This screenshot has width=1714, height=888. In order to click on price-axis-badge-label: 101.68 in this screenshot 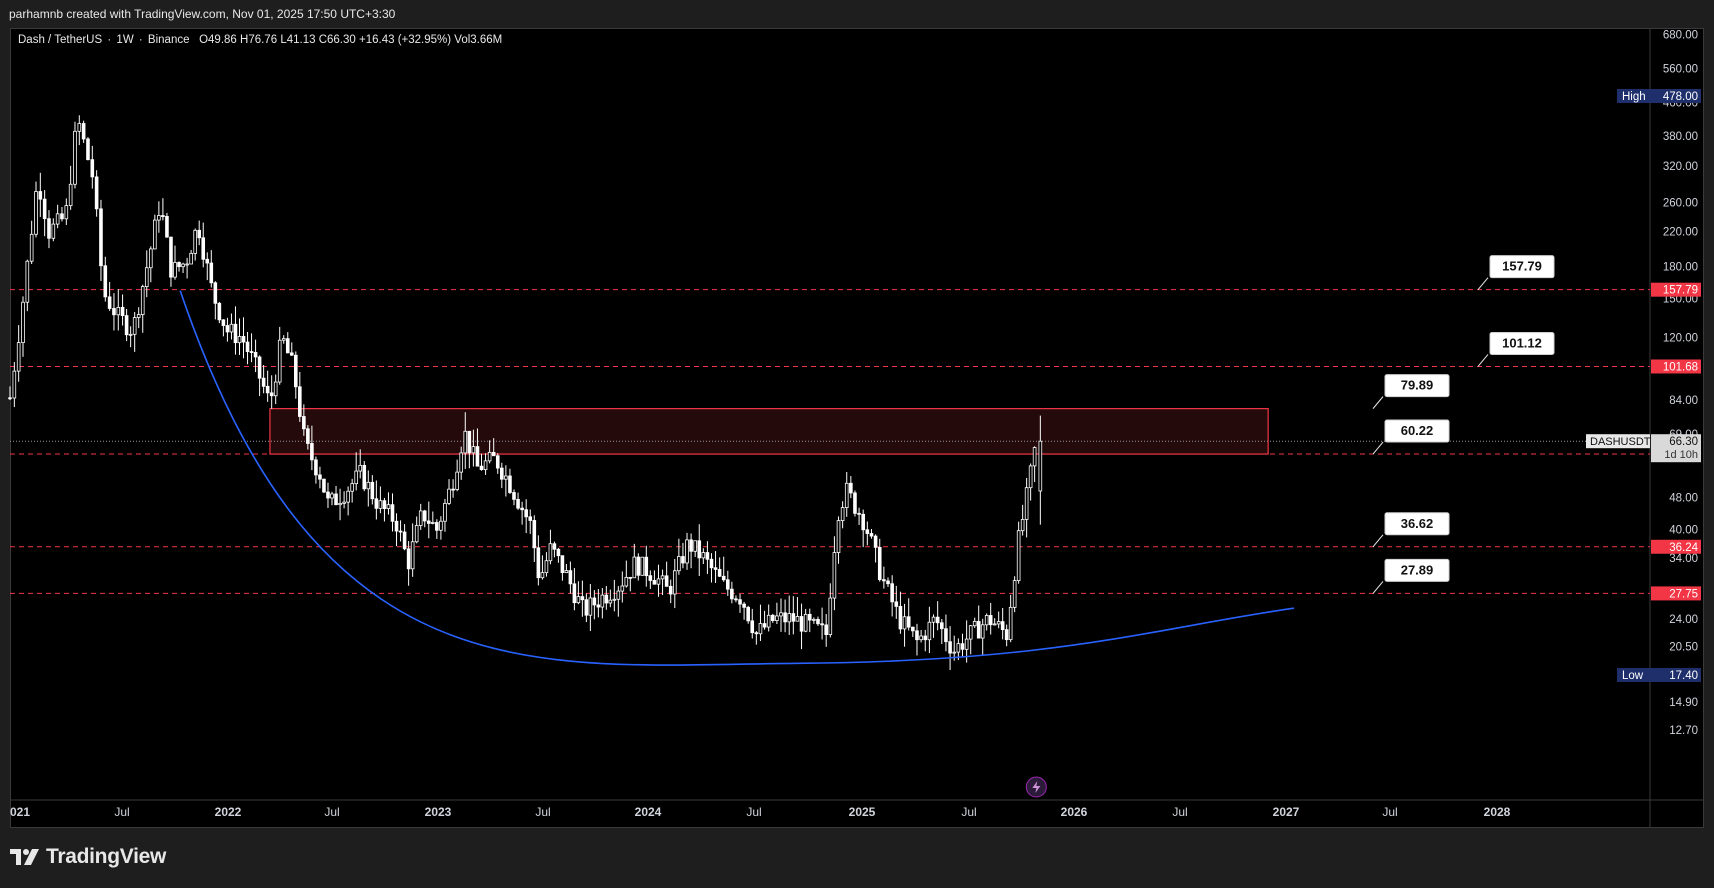, I will do `click(1680, 367)`.